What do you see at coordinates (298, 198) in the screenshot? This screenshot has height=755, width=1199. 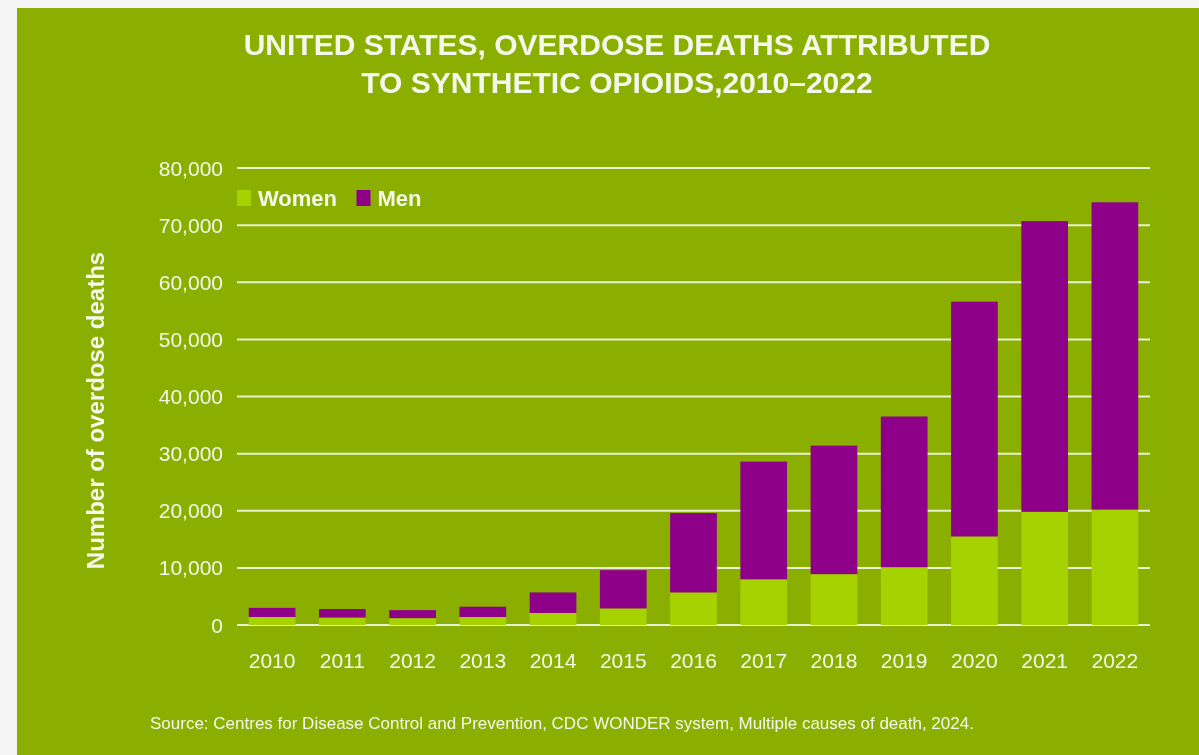 I see `legend-label: Women` at bounding box center [298, 198].